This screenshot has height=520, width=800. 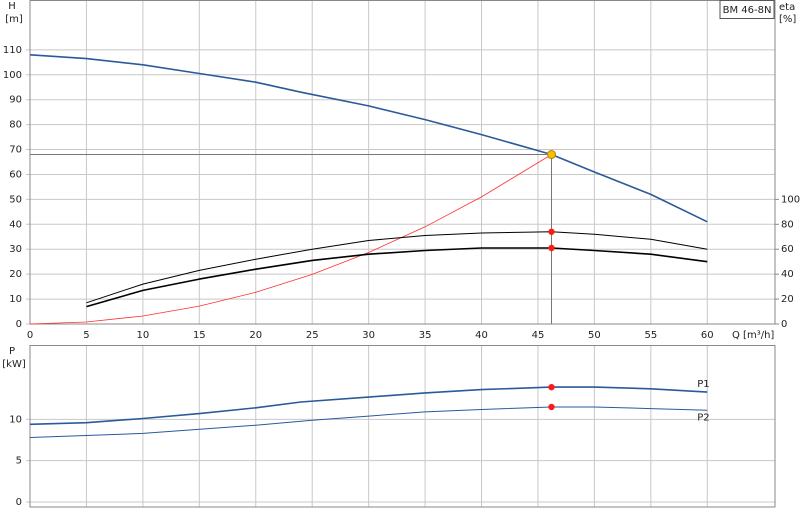 I want to click on chart-title: BM 46-8N, so click(x=747, y=10).